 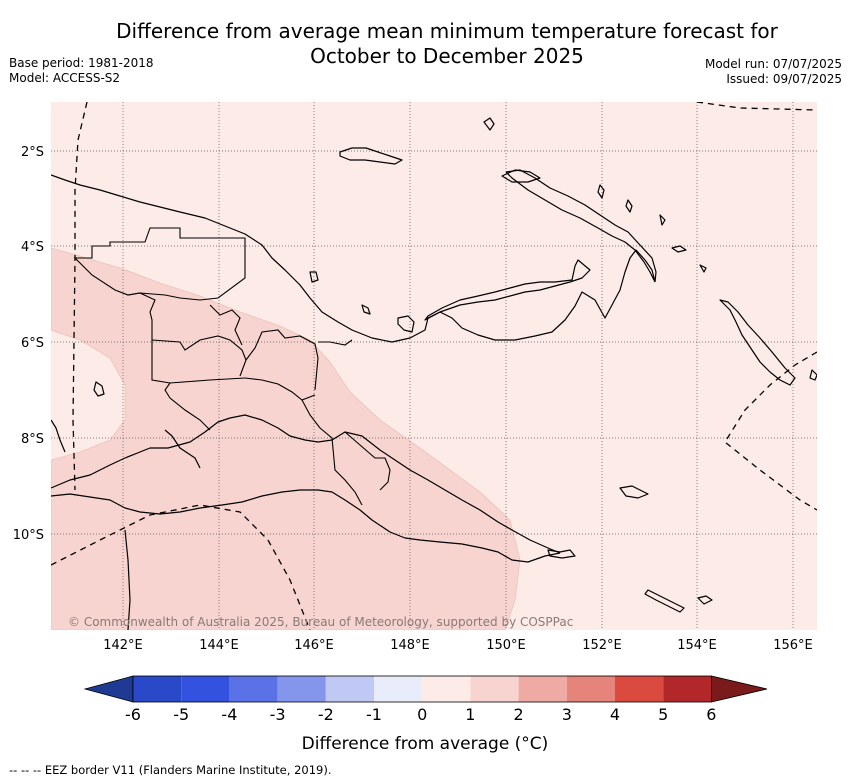 What do you see at coordinates (81, 63) in the screenshot?
I see `base-period: Base period: 1981-2018` at bounding box center [81, 63].